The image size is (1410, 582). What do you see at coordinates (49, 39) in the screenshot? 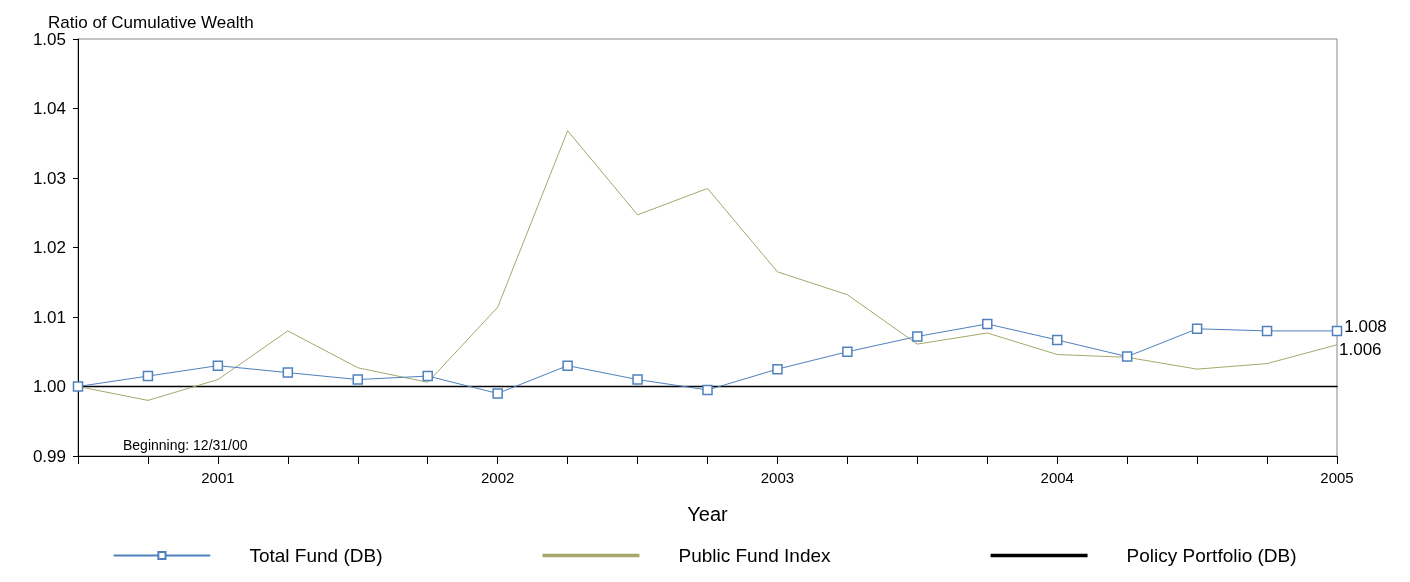
I see `y-tick-label: 1.05` at bounding box center [49, 39].